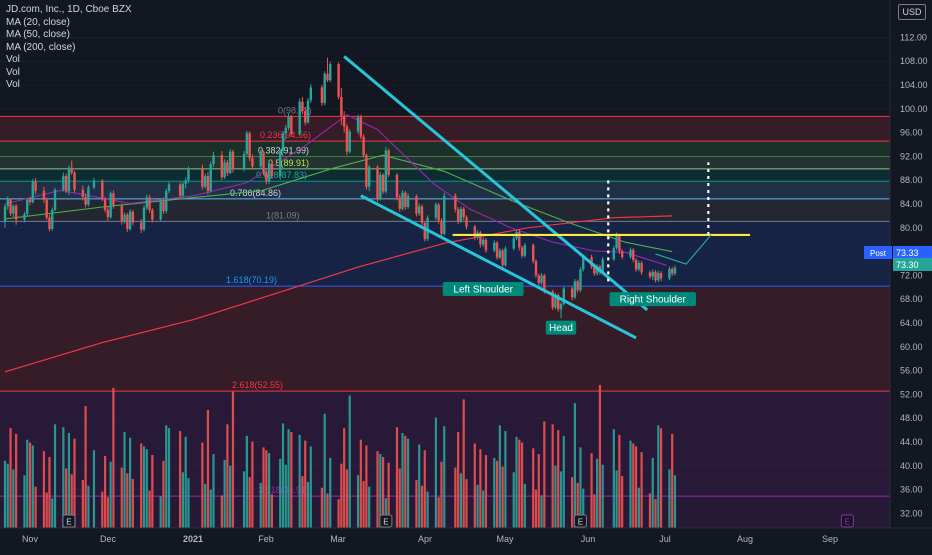 Image resolution: width=932 pixels, height=555 pixels. I want to click on indicator-ma20: MA (20, close), so click(38, 22).